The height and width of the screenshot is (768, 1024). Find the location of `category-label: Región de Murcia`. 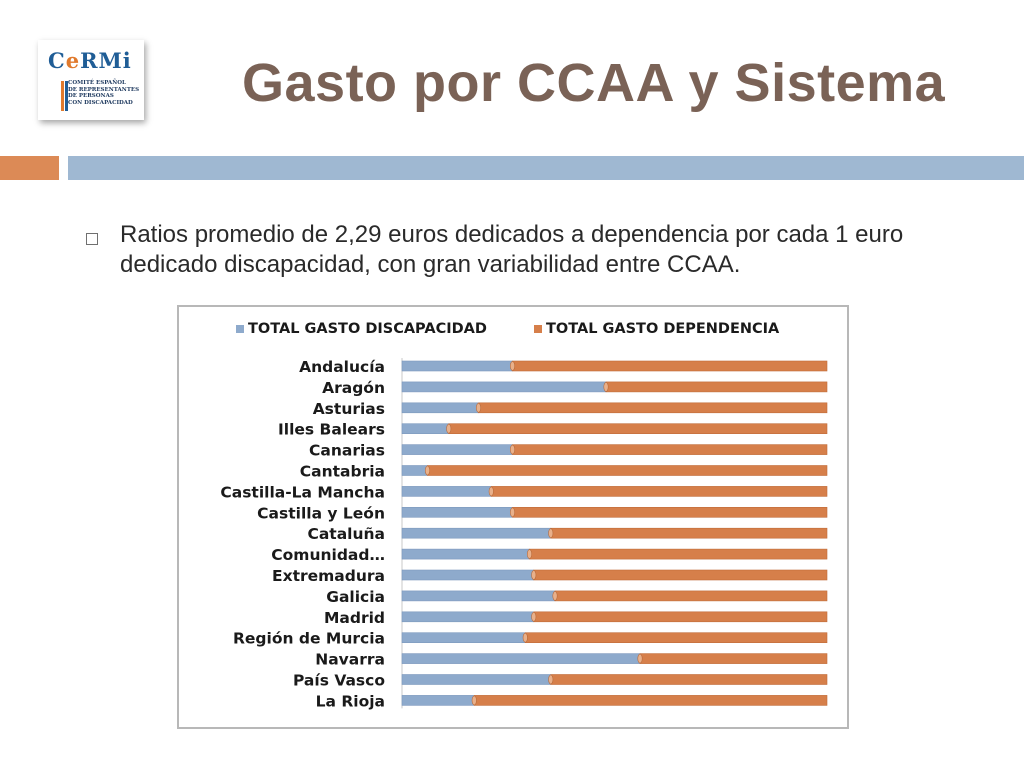

category-label: Región de Murcia is located at coordinates (309, 639).